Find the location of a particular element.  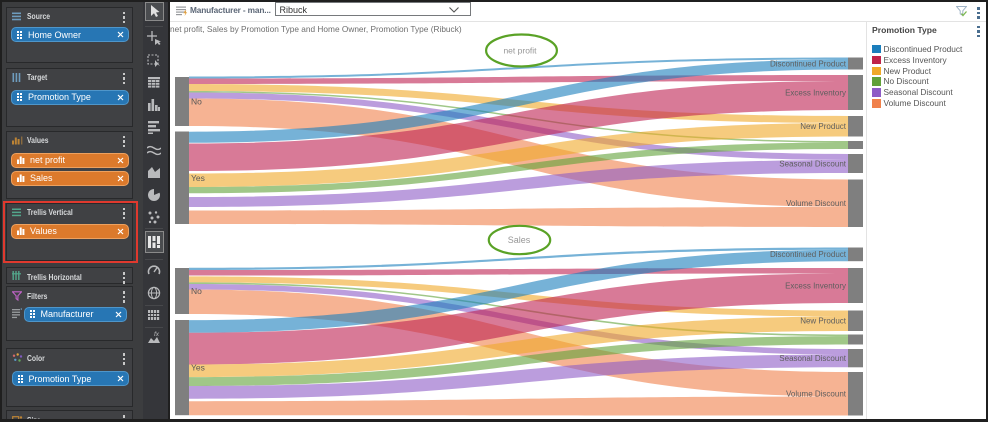

svg-text: fx is located at coordinates (157, 334).